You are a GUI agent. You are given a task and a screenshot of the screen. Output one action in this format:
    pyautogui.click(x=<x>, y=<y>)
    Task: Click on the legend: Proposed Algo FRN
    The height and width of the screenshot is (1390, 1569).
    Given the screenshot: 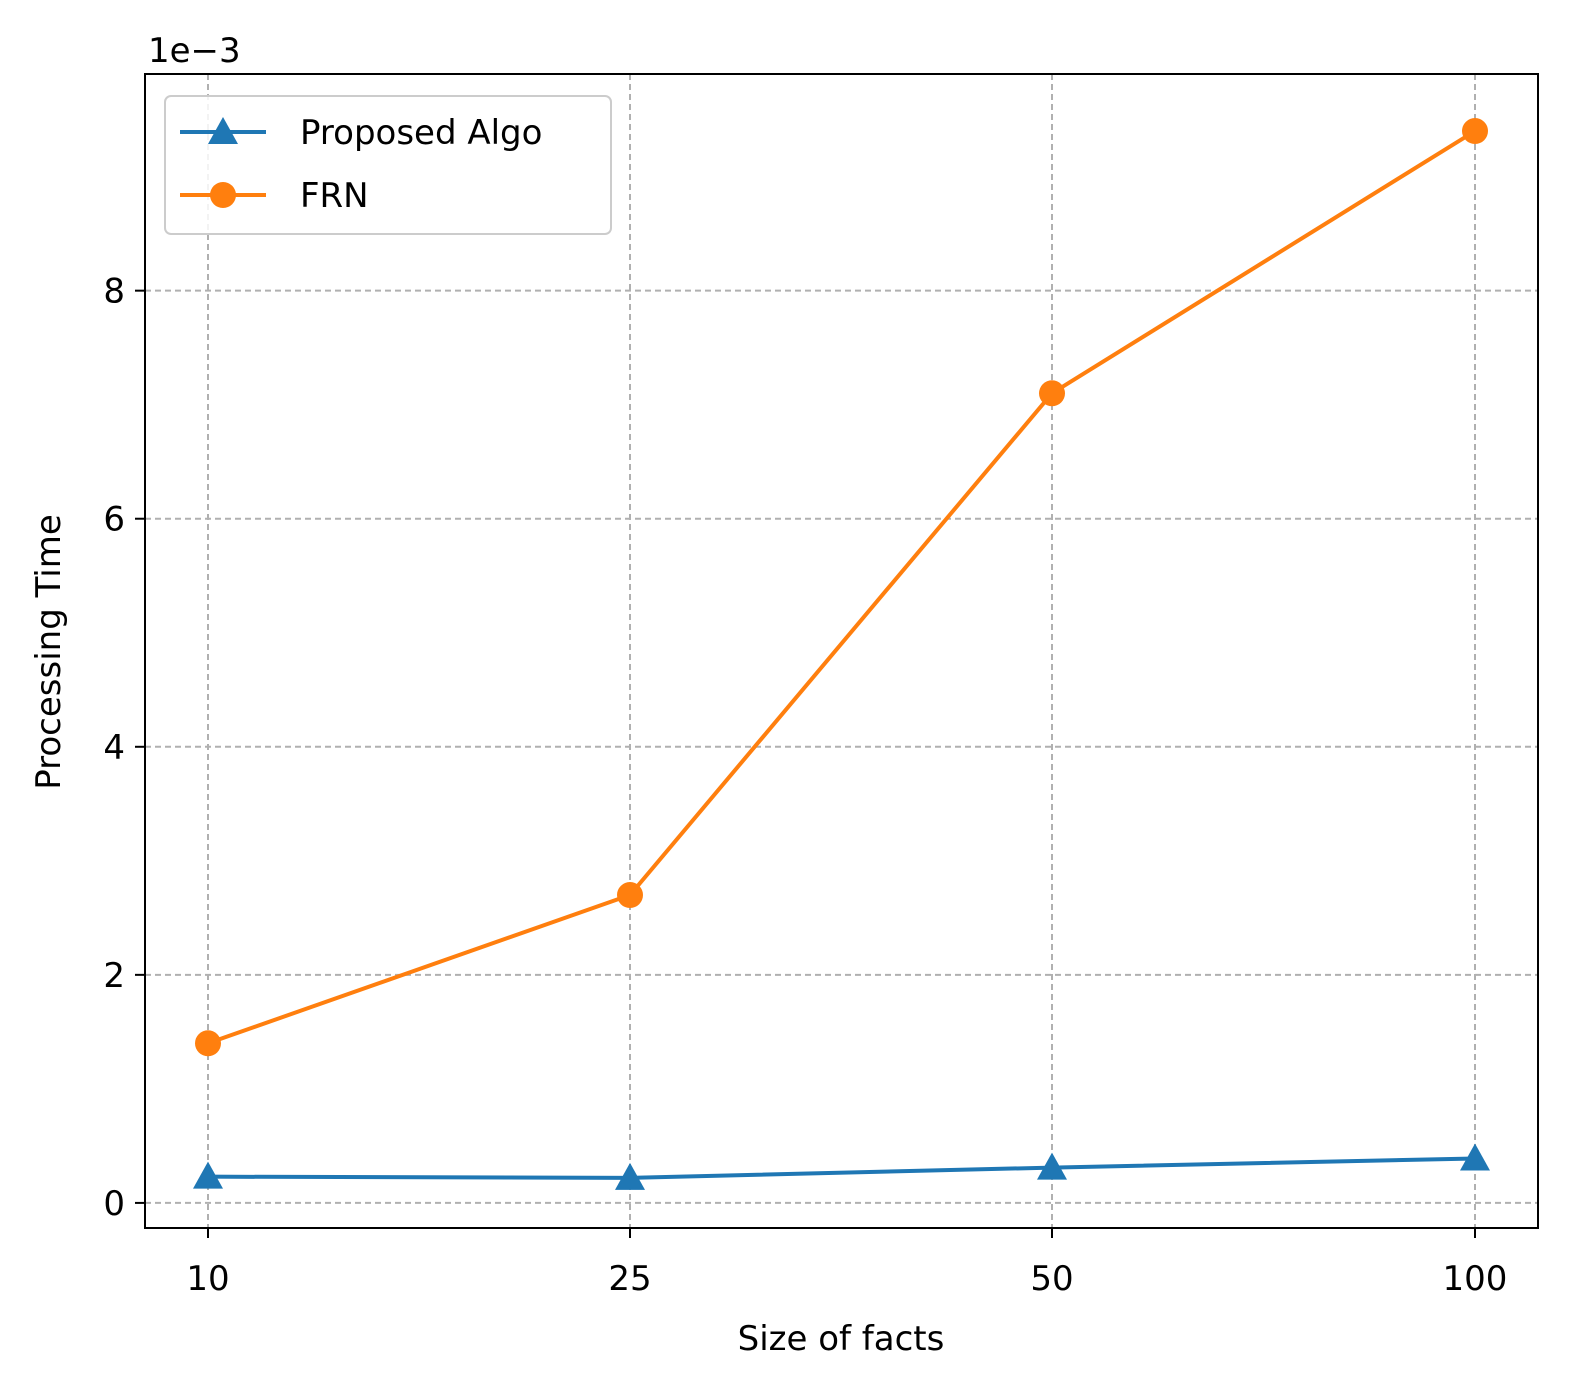 What is the action you would take?
    pyautogui.click(x=388, y=165)
    